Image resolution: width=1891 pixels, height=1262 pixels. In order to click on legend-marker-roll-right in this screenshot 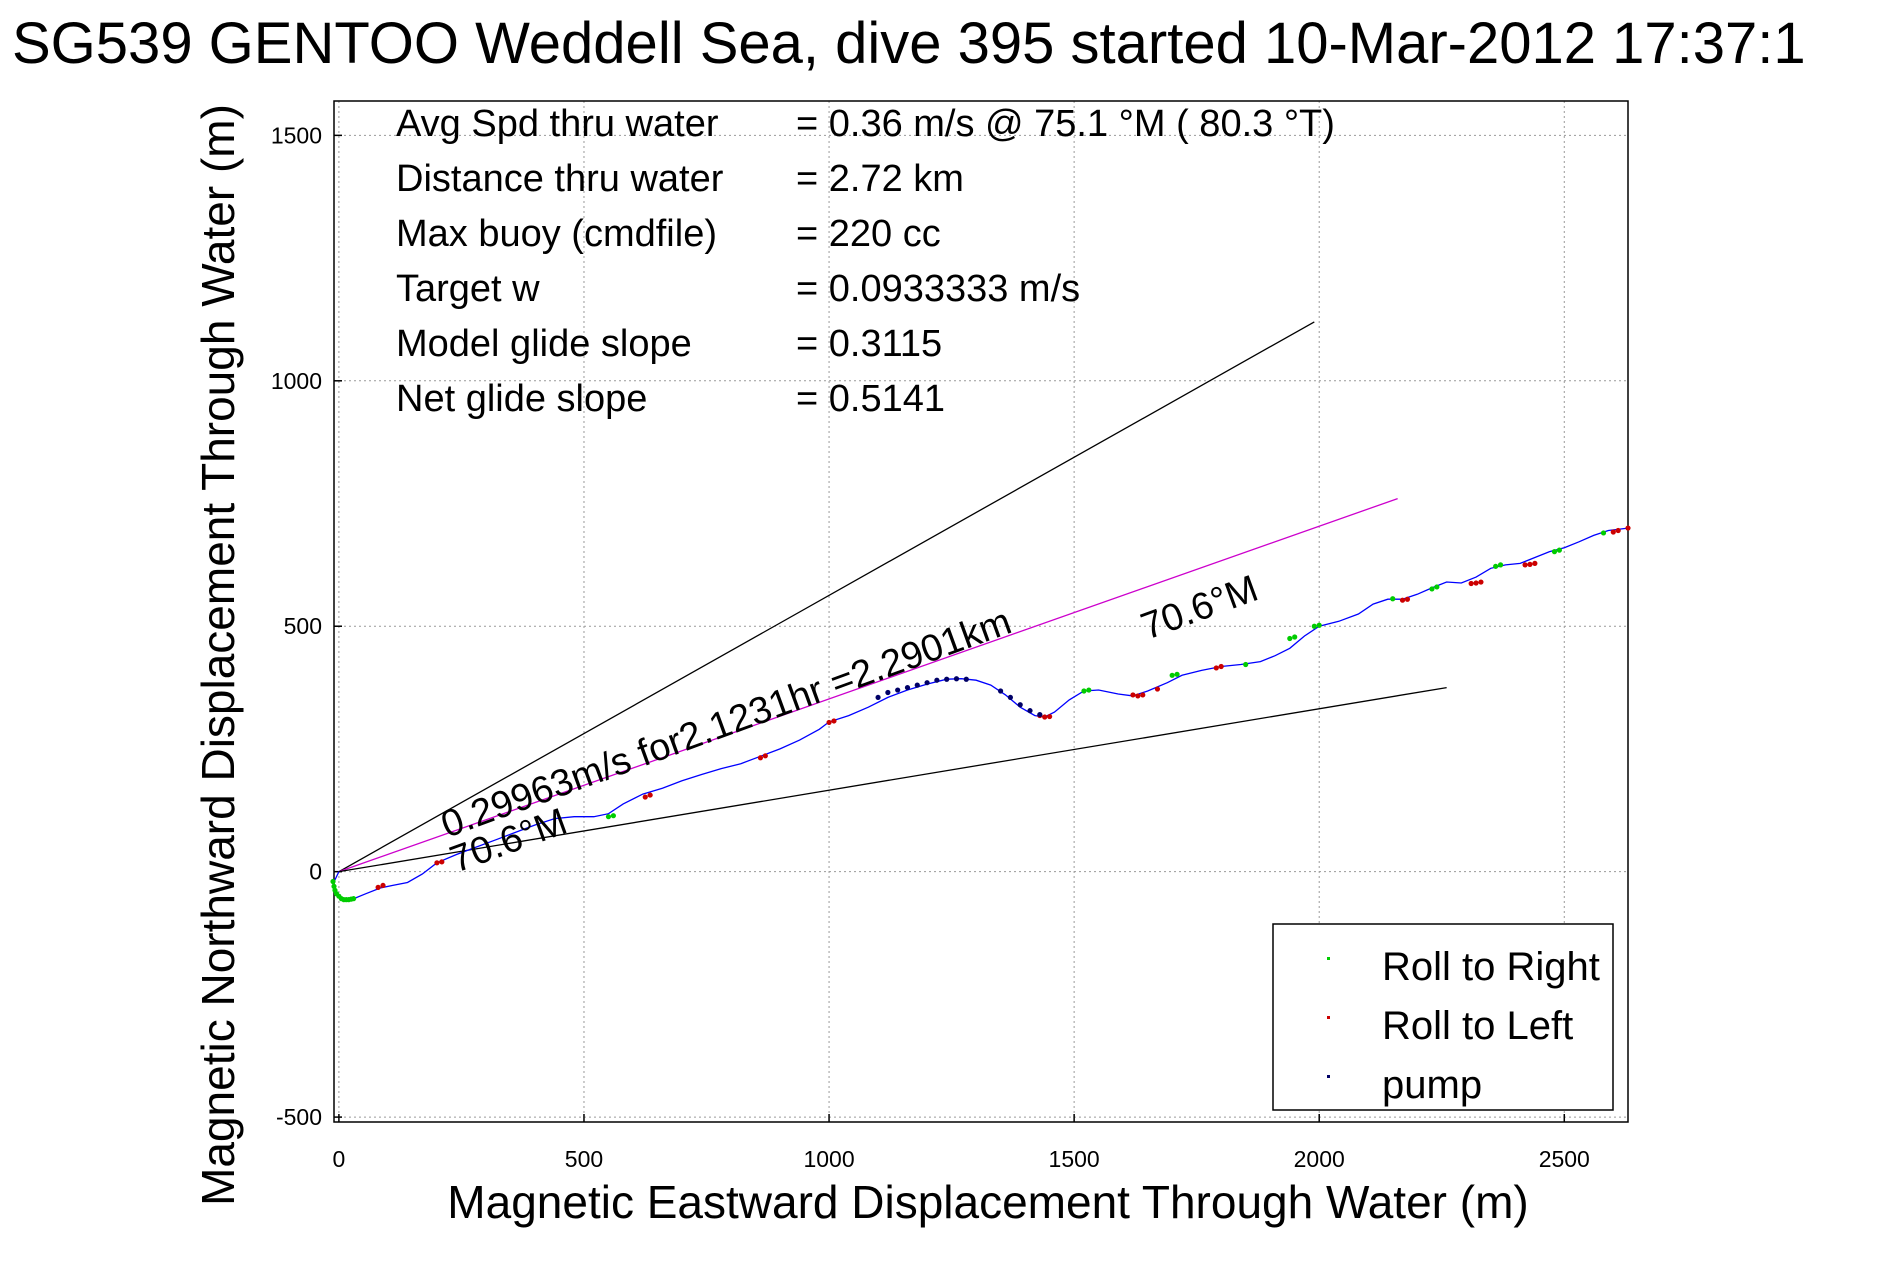, I will do `click(1328, 958)`.